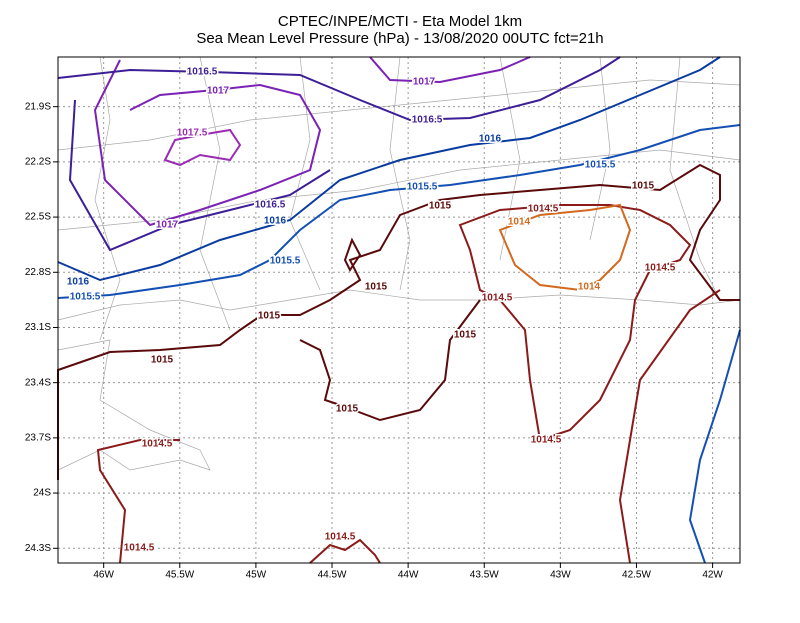 The width and height of the screenshot is (800, 623). Describe the element at coordinates (38, 327) in the screenshot. I see `y-tick-label: 23.1S` at that location.